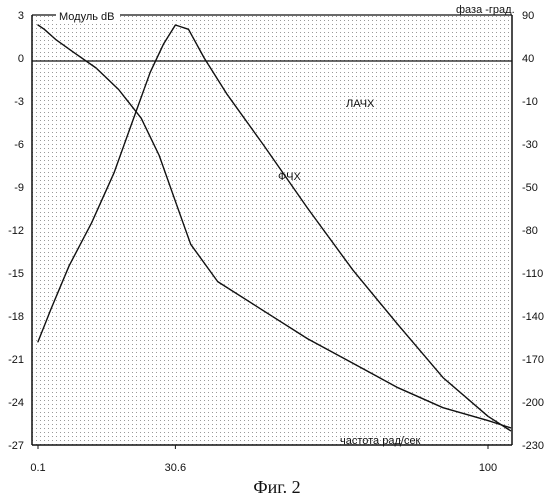 Image resolution: width=554 pixels, height=500 pixels. What do you see at coordinates (380, 441) in the screenshot?
I see `x-axis-label: частота рад/сек` at bounding box center [380, 441].